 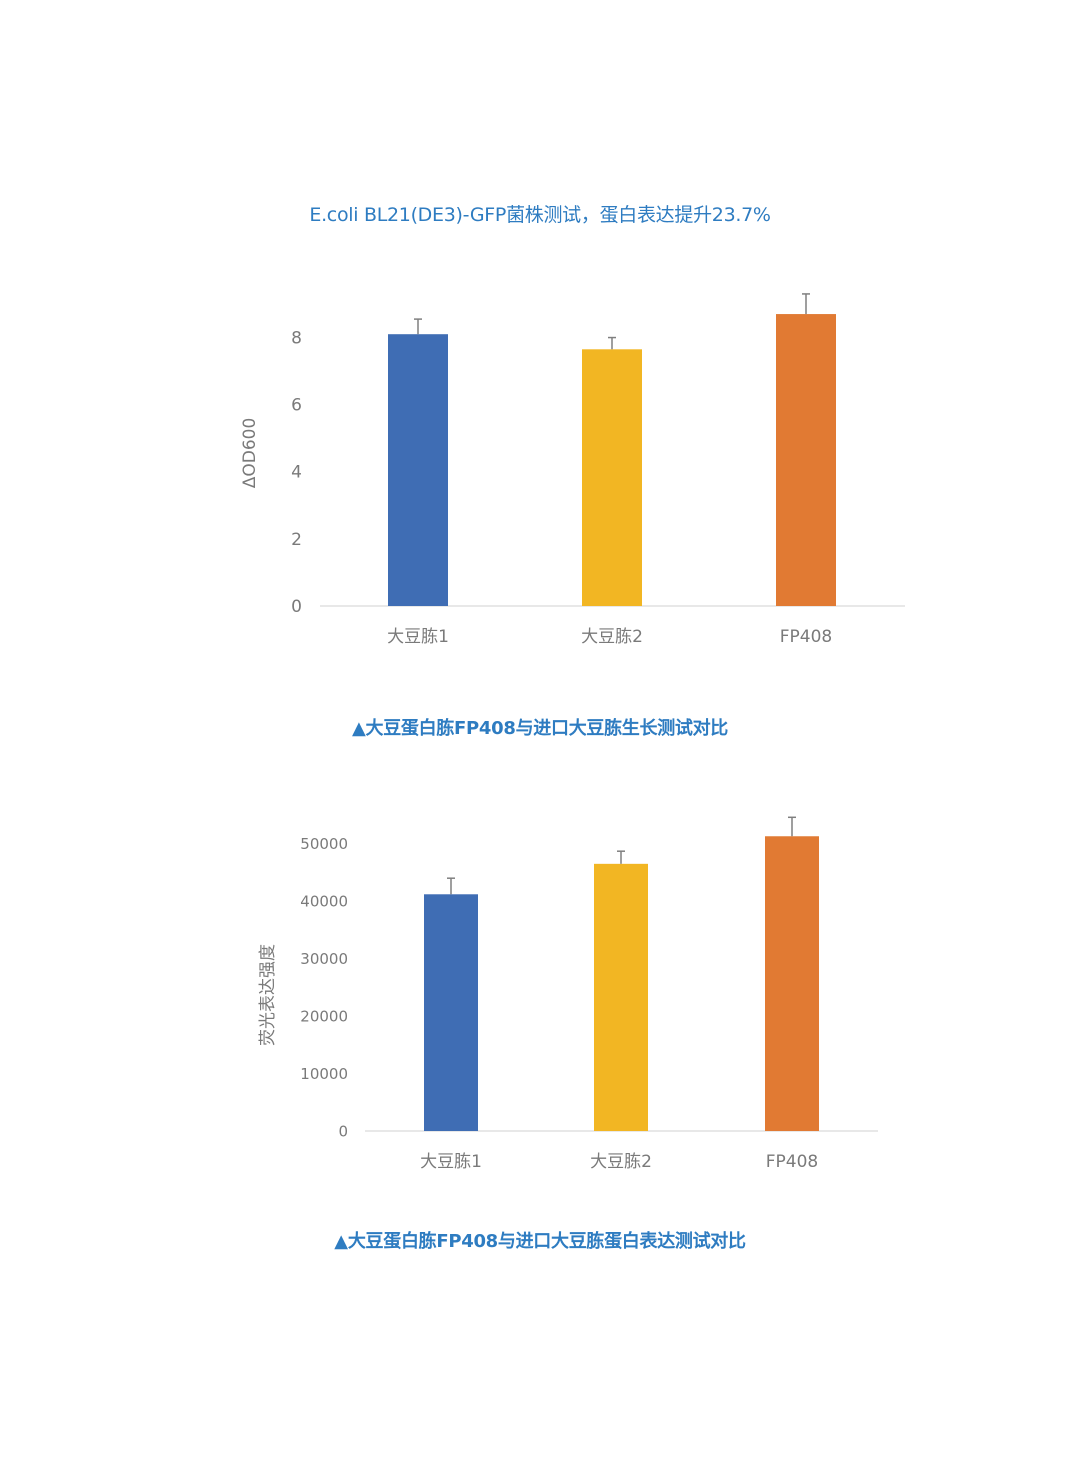 What do you see at coordinates (539, 728) in the screenshot?
I see `growth-chart-caption: ▲大豆蛋白胨FP408与进口大豆胨生长测试对比` at bounding box center [539, 728].